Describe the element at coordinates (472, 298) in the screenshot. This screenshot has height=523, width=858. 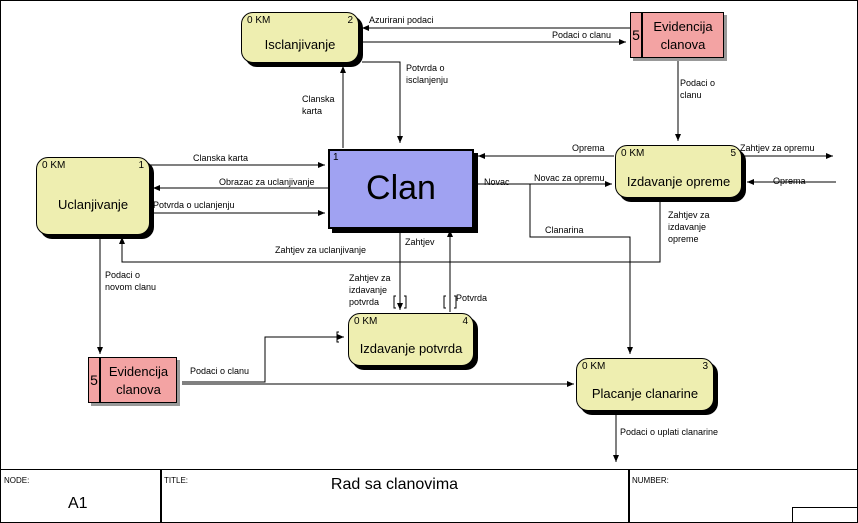
I see `label-potvrda: Potvrda` at that location.